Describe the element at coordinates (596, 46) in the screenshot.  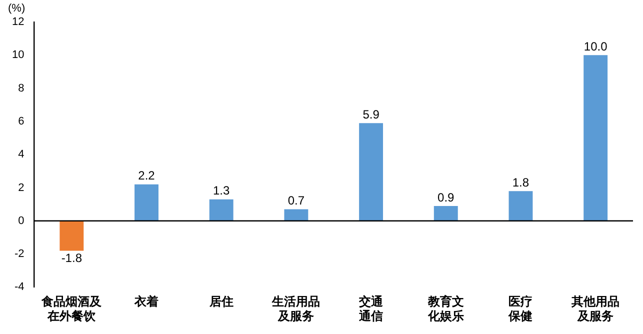
I see `data-label: 10.0` at that location.